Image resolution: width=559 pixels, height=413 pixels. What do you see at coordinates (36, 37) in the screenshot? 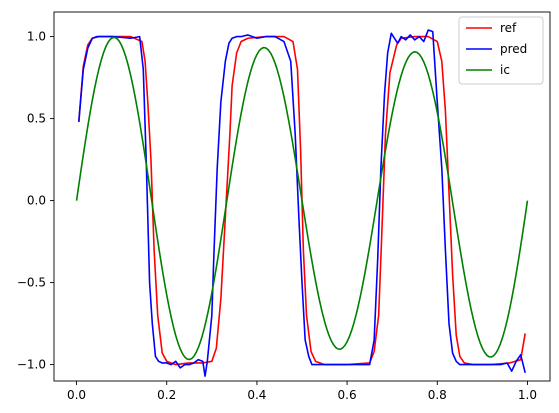
I see `y-tick-label: 1.0` at bounding box center [36, 37].